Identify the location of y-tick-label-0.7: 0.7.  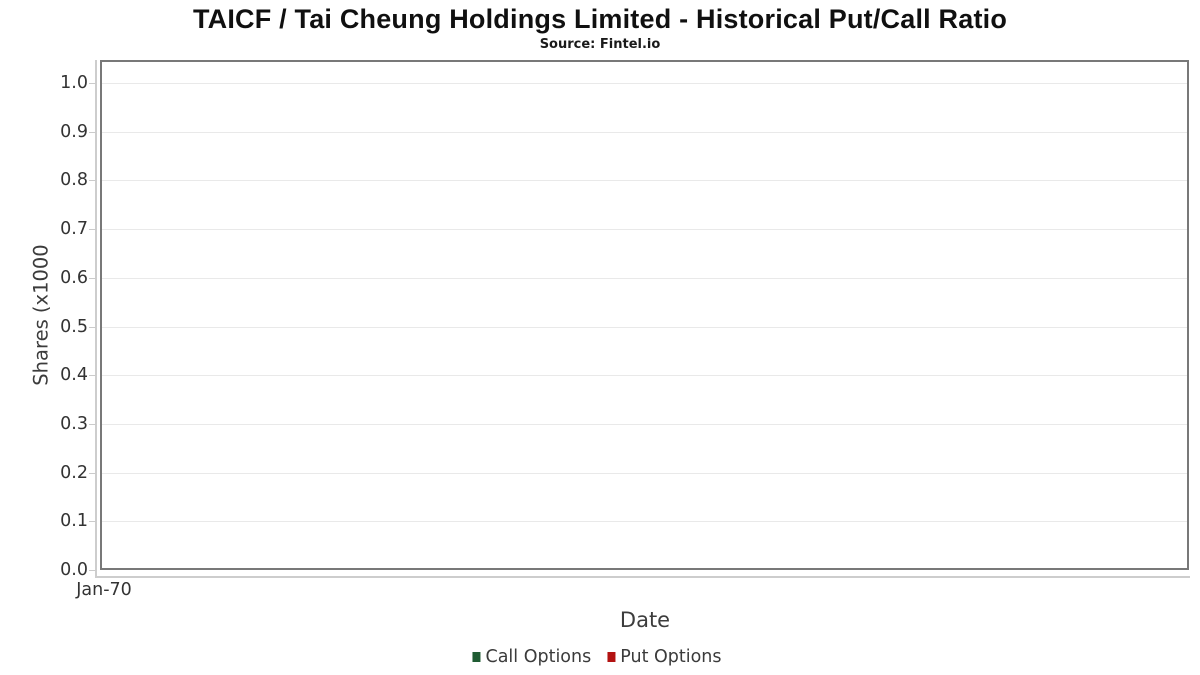
(74, 229).